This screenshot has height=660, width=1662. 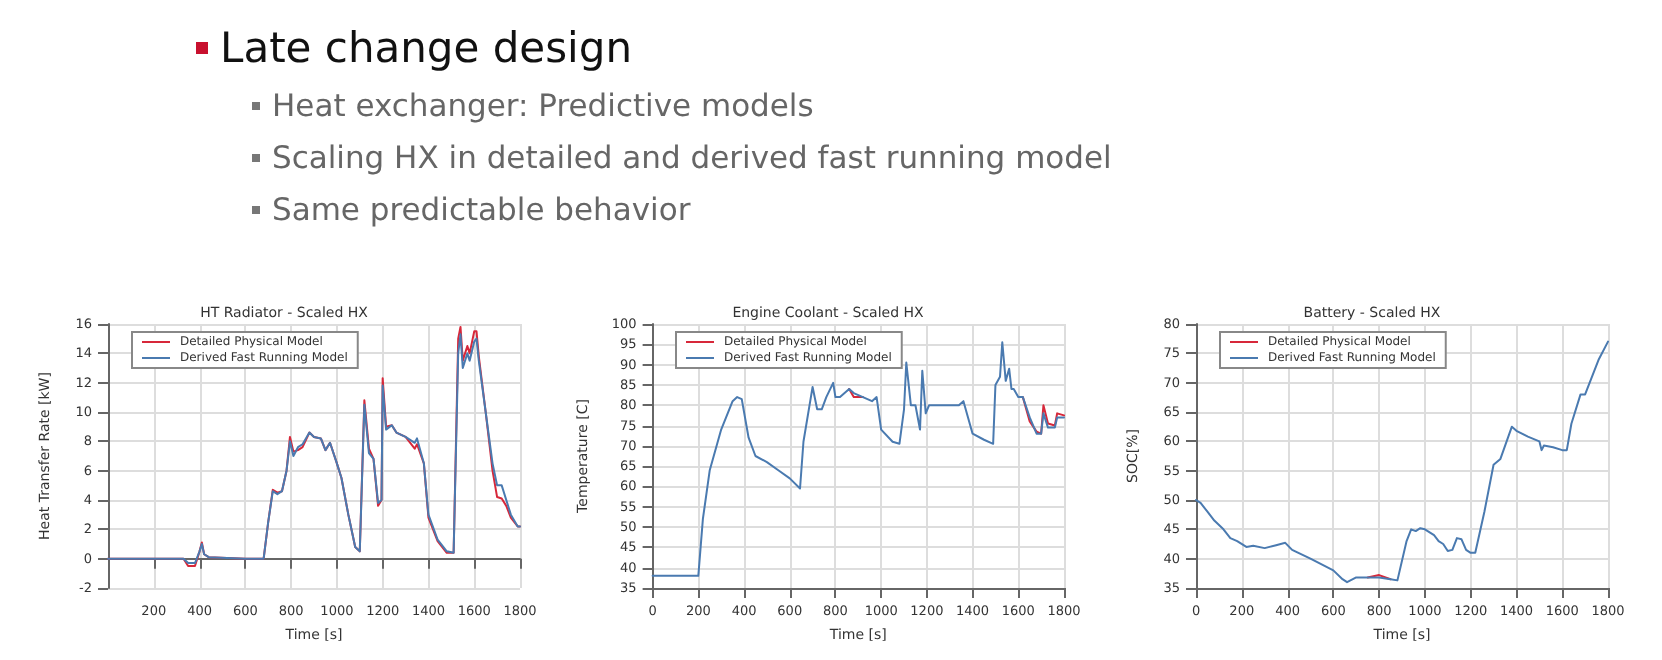 I want to click on text: Scaling HX in detailed and derived fast running model, so click(x=692, y=158).